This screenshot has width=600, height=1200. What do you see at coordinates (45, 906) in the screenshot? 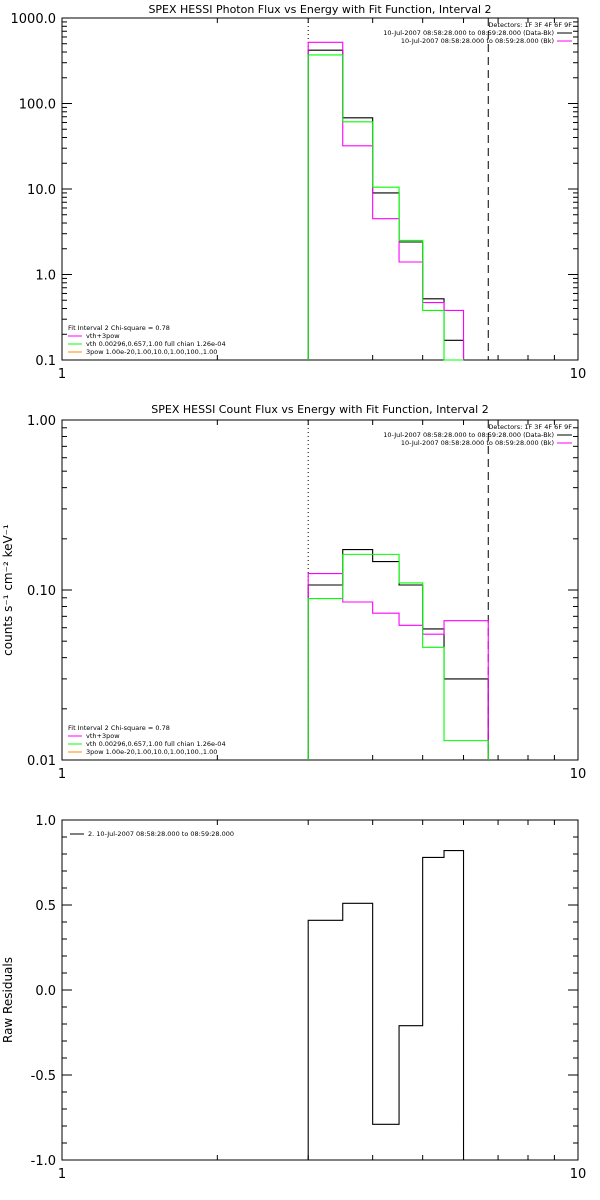
I see `y-tick-label: 0.5` at bounding box center [45, 906].